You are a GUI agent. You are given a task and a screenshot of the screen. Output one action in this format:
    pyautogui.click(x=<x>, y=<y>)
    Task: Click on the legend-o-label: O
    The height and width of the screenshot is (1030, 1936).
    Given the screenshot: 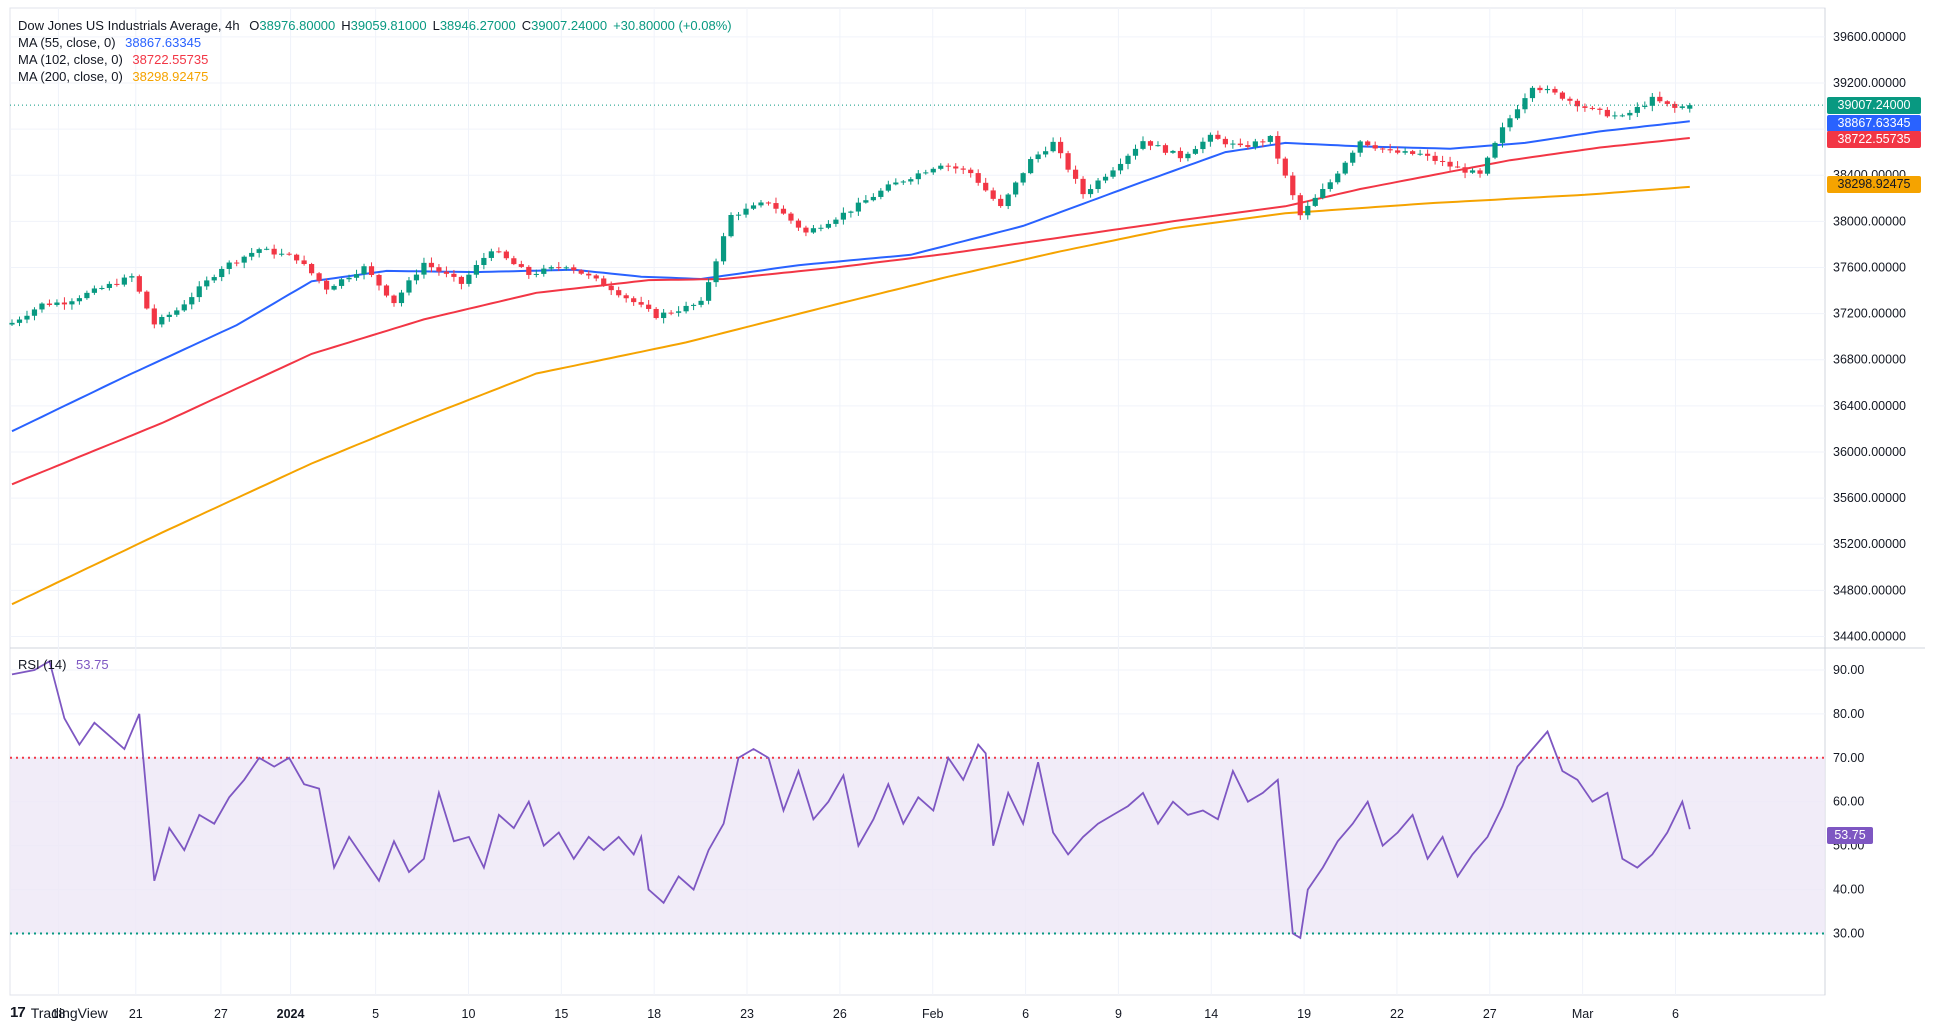 What is the action you would take?
    pyautogui.click(x=254, y=25)
    